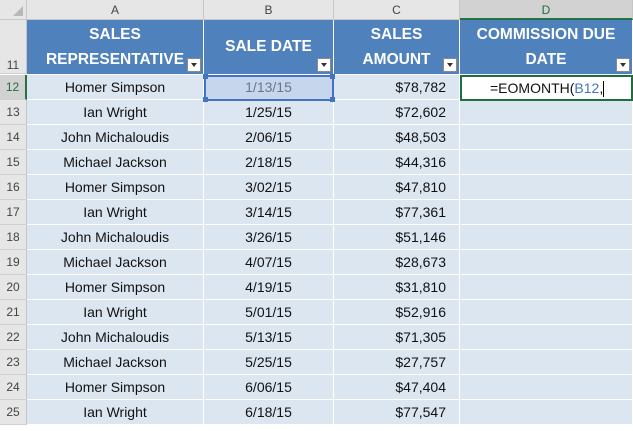  What do you see at coordinates (13, 10) in the screenshot?
I see `select-all-corner` at bounding box center [13, 10].